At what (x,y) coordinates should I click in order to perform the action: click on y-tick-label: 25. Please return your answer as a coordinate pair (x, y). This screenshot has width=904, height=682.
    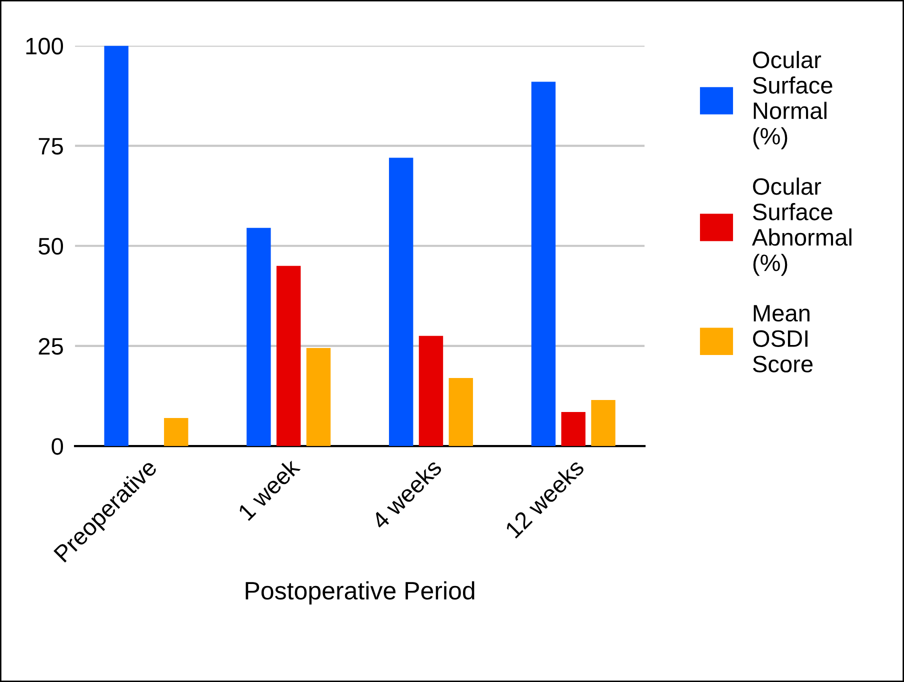
    Looking at the image, I should click on (50, 346).